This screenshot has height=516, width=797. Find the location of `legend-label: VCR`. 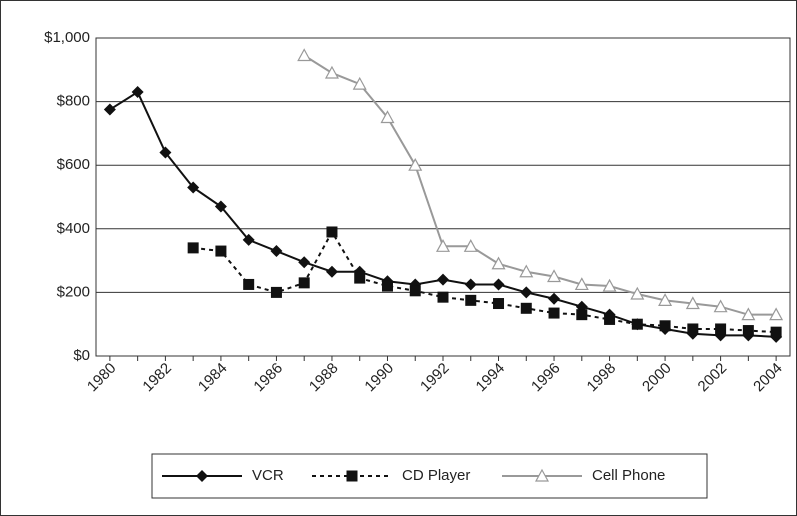

legend-label: VCR is located at coordinates (268, 475).